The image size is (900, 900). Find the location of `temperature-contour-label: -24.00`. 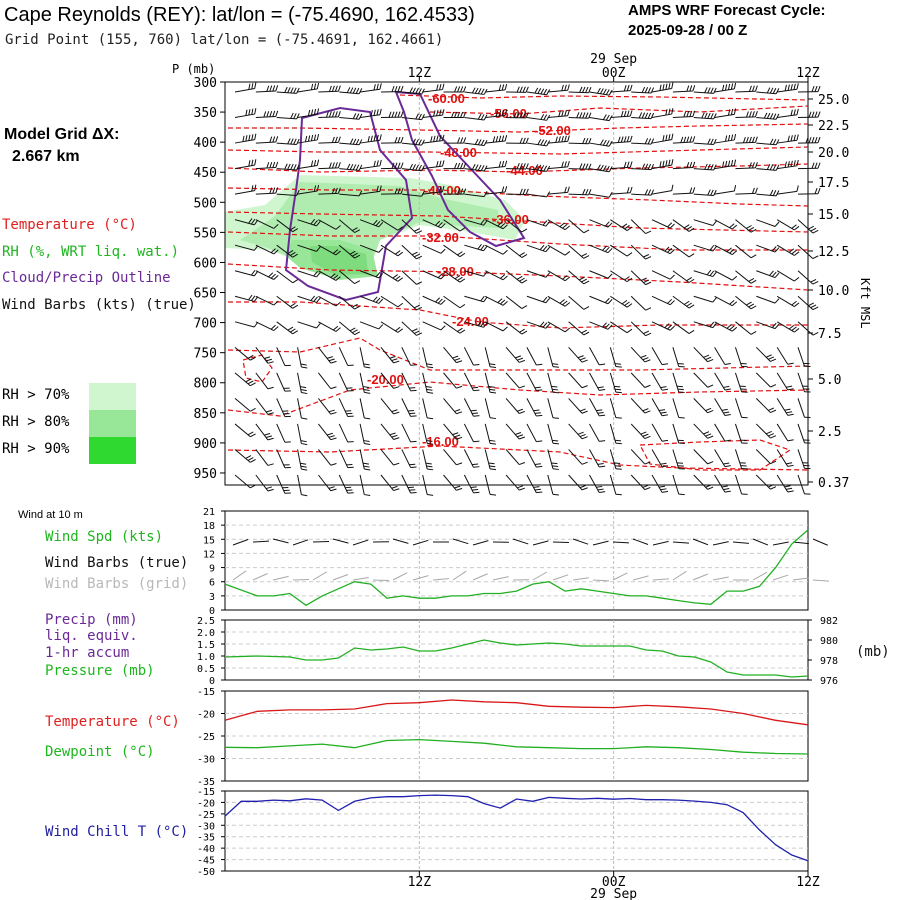

temperature-contour-label: -24.00 is located at coordinates (470, 321).